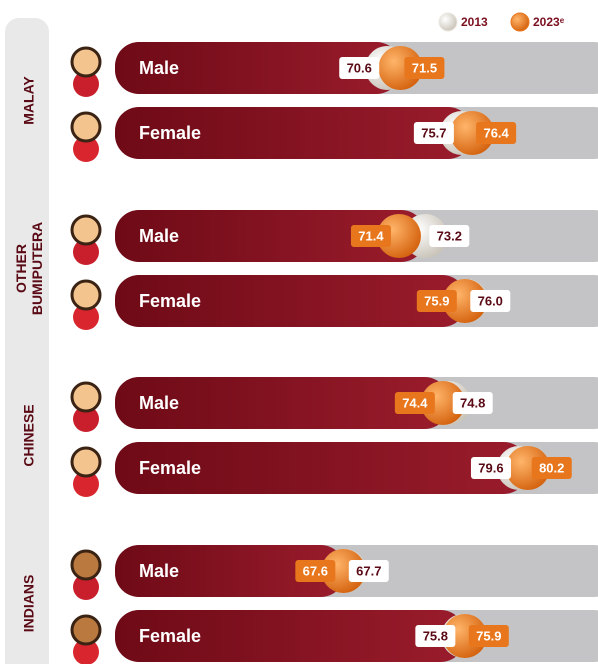  I want to click on value-label: 75.8, so click(435, 635).